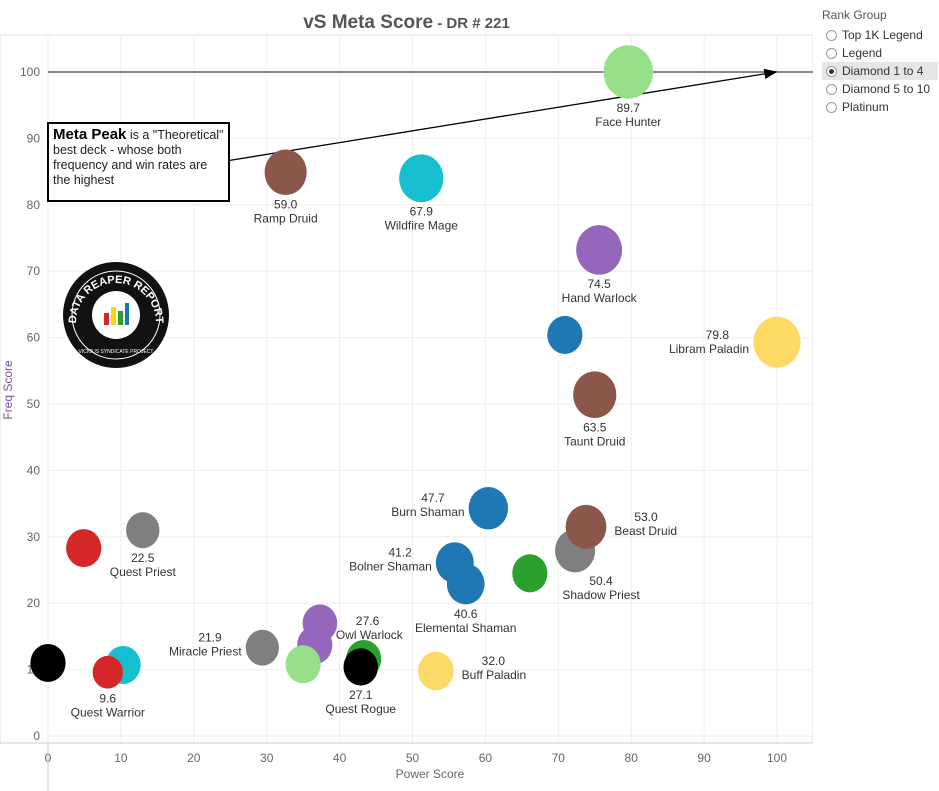  I want to click on point-label: Burn Shaman, so click(427, 512).